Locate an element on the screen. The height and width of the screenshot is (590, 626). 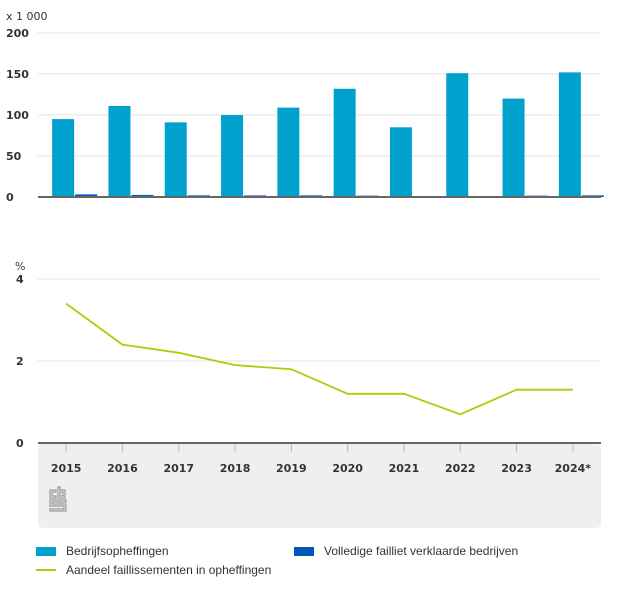
cbs-logo-icon is located at coordinates (58, 499).